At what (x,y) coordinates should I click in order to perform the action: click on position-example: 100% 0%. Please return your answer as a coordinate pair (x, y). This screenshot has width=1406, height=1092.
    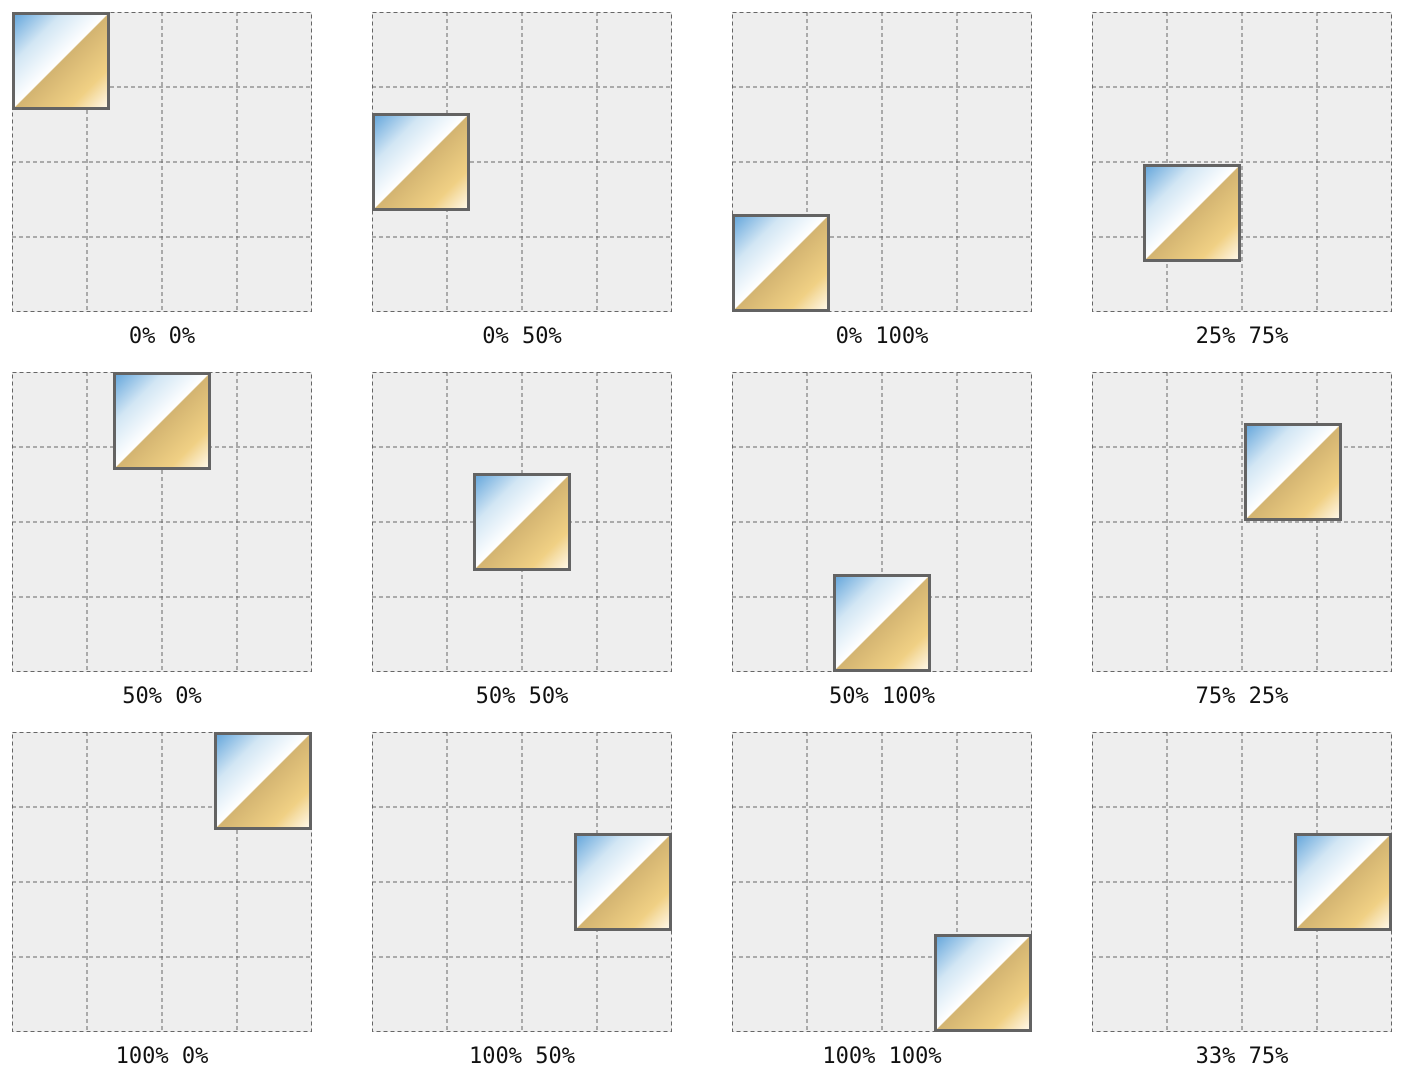
    Looking at the image, I should click on (162, 912).